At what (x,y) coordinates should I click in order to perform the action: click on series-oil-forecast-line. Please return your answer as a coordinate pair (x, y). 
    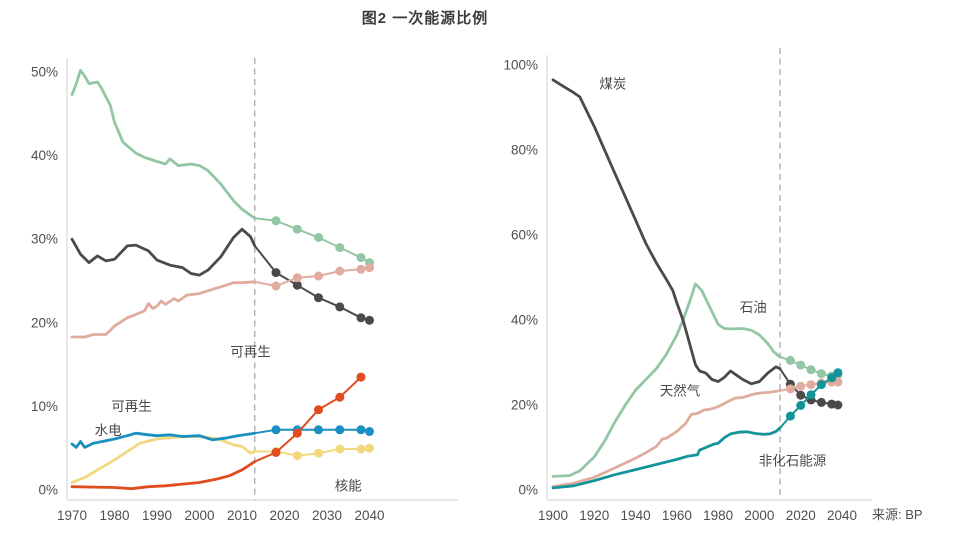
    Looking at the image, I should click on (312, 240).